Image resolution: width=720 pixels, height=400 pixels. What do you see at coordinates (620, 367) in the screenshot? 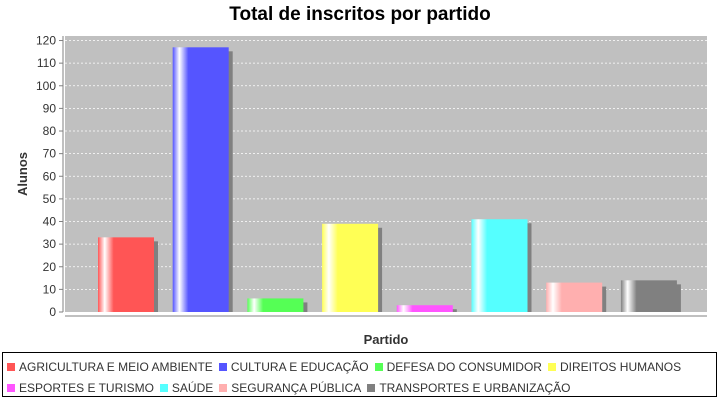
I see `legend-label: DIREITOS HUMANOS` at bounding box center [620, 367].